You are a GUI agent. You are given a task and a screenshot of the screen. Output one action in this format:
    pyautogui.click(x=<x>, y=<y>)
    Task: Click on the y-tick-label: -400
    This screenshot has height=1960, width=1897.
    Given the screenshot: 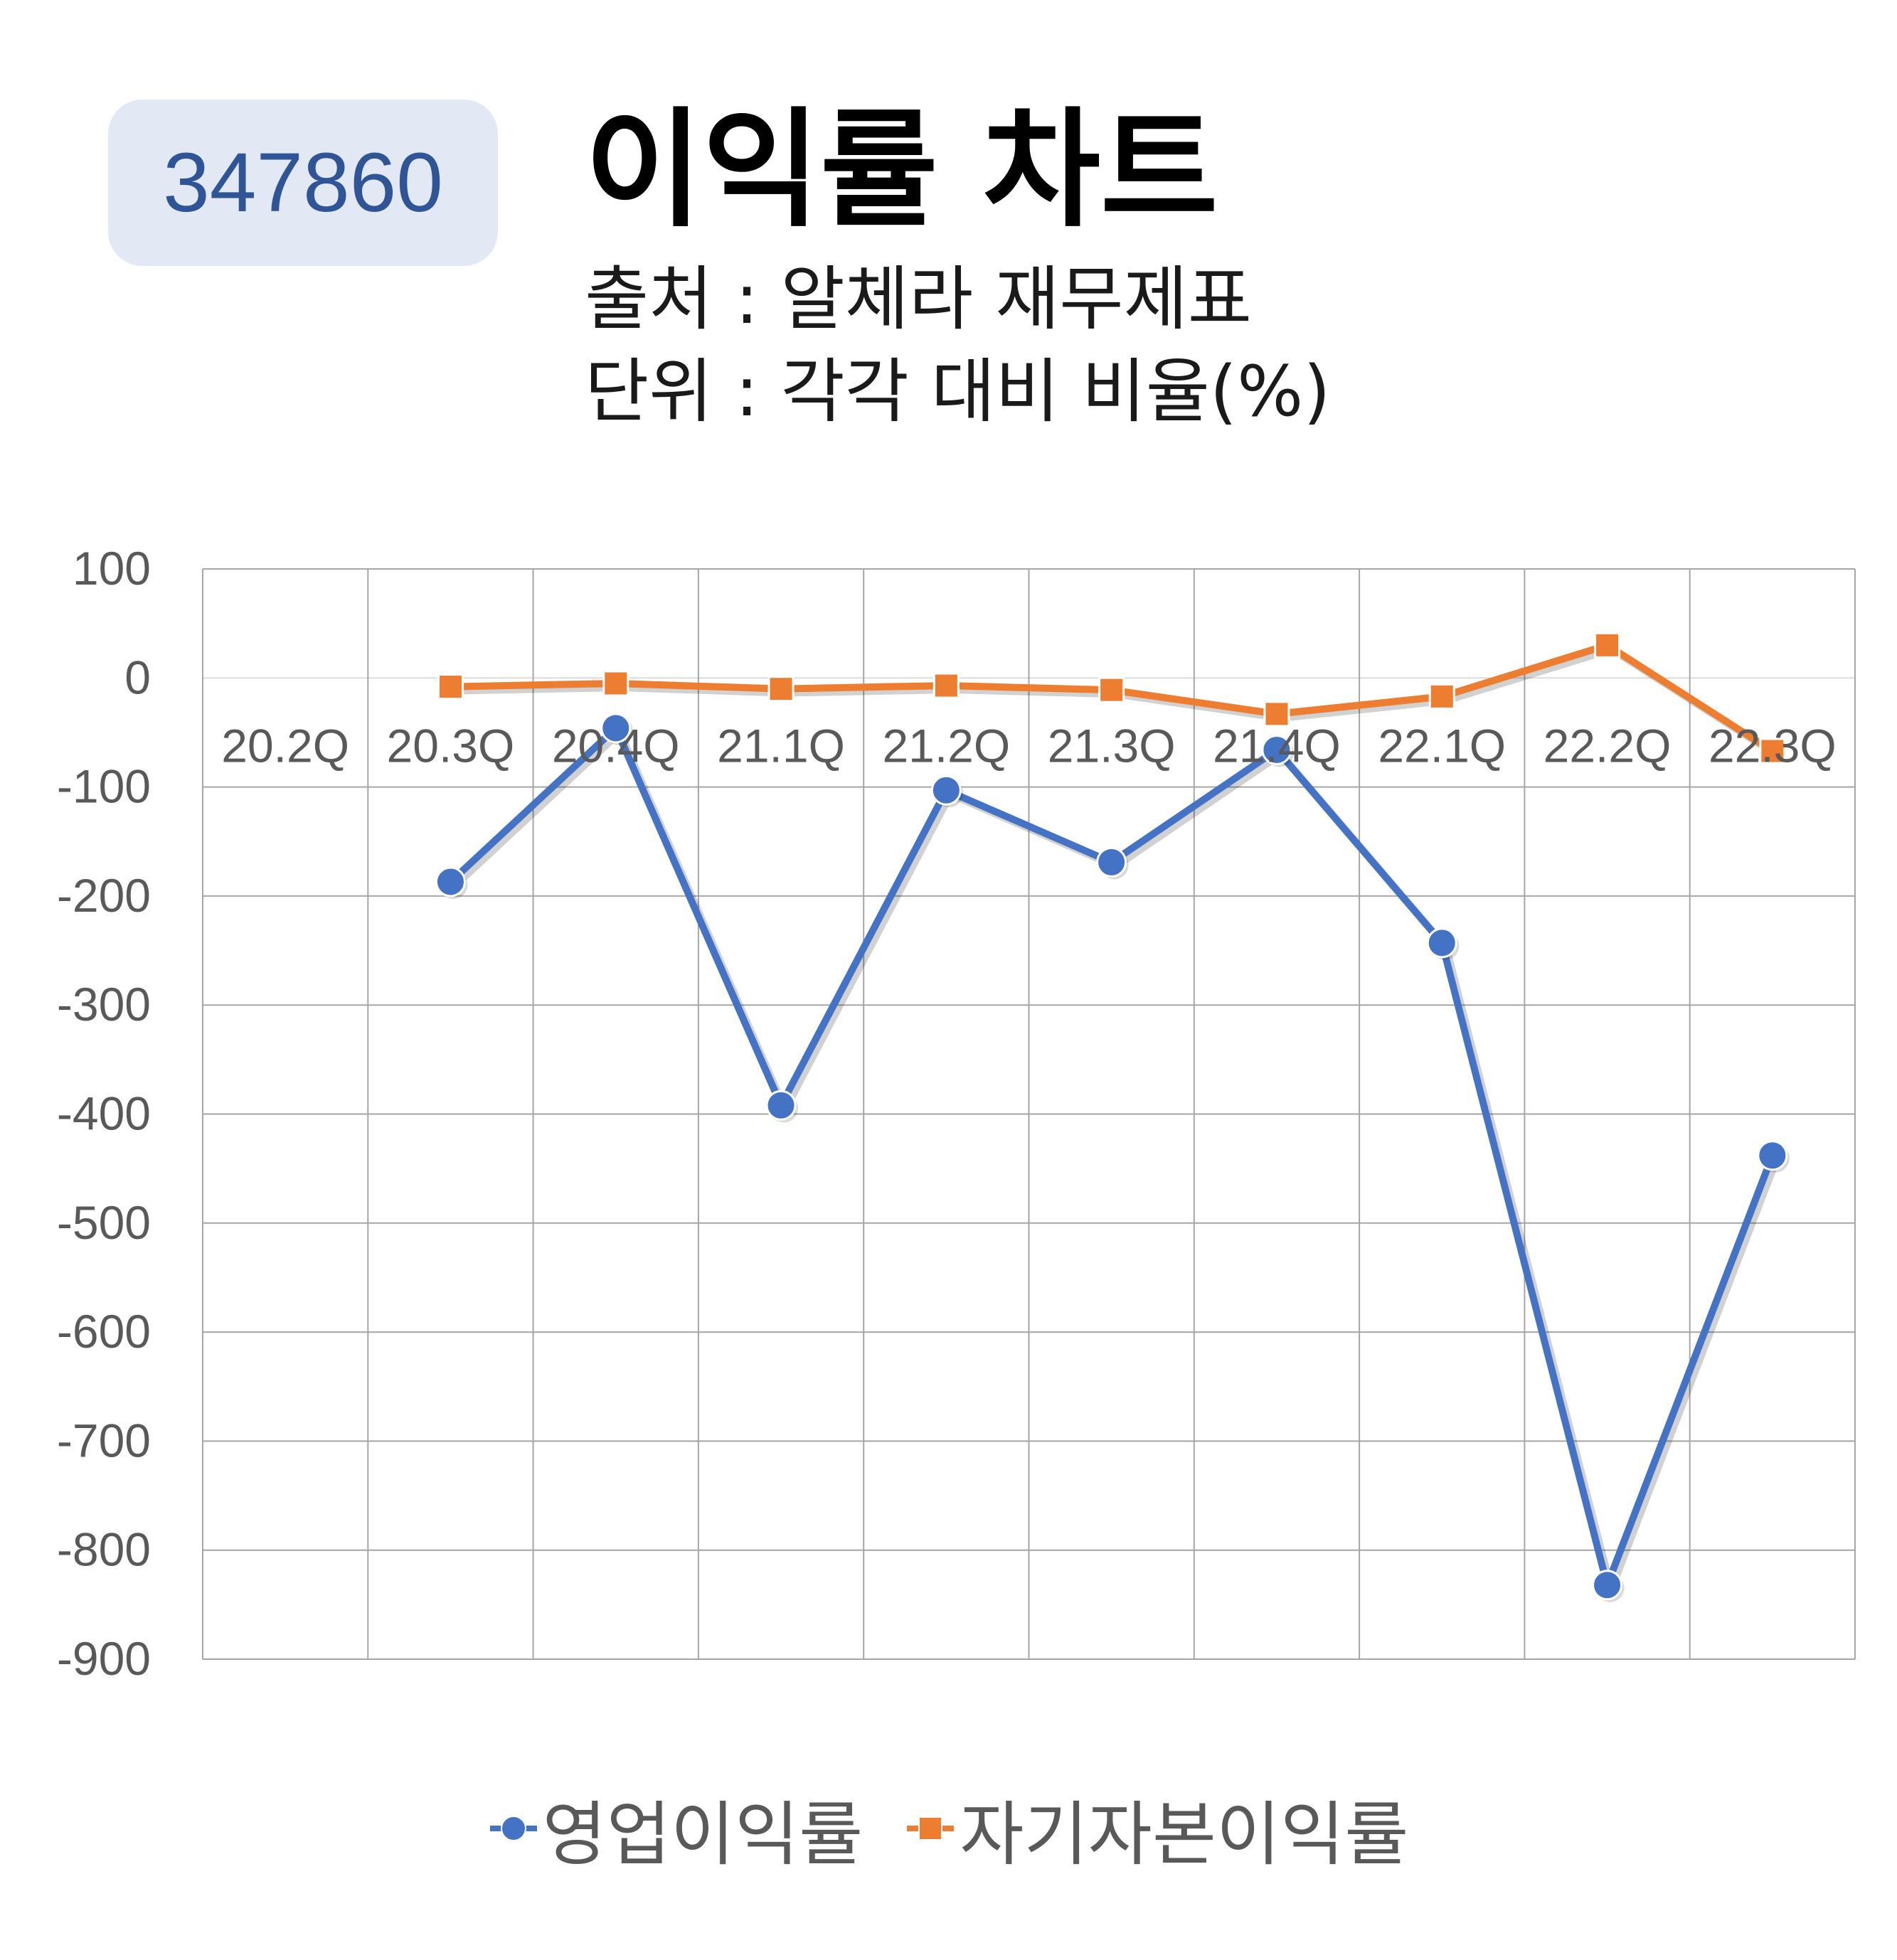 What is the action you would take?
    pyautogui.click(x=104, y=1113)
    